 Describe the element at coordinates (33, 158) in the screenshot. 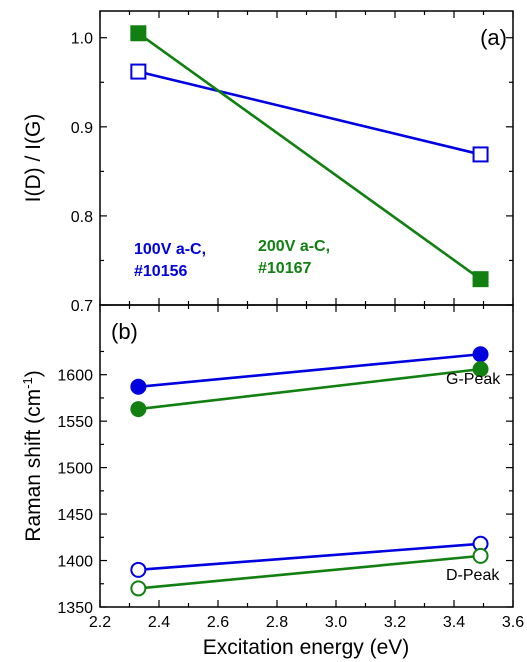

I see `panel-a-ylabel: I(D) / I(G)` at that location.